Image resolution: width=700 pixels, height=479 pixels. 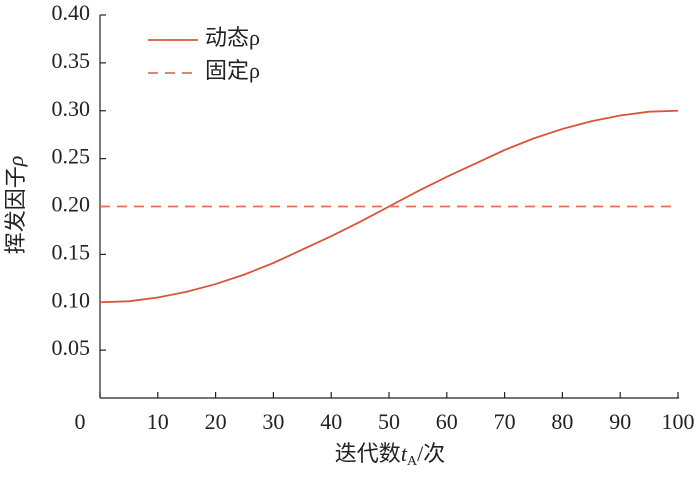 I want to click on x-tick-label: 70, so click(x=505, y=421).